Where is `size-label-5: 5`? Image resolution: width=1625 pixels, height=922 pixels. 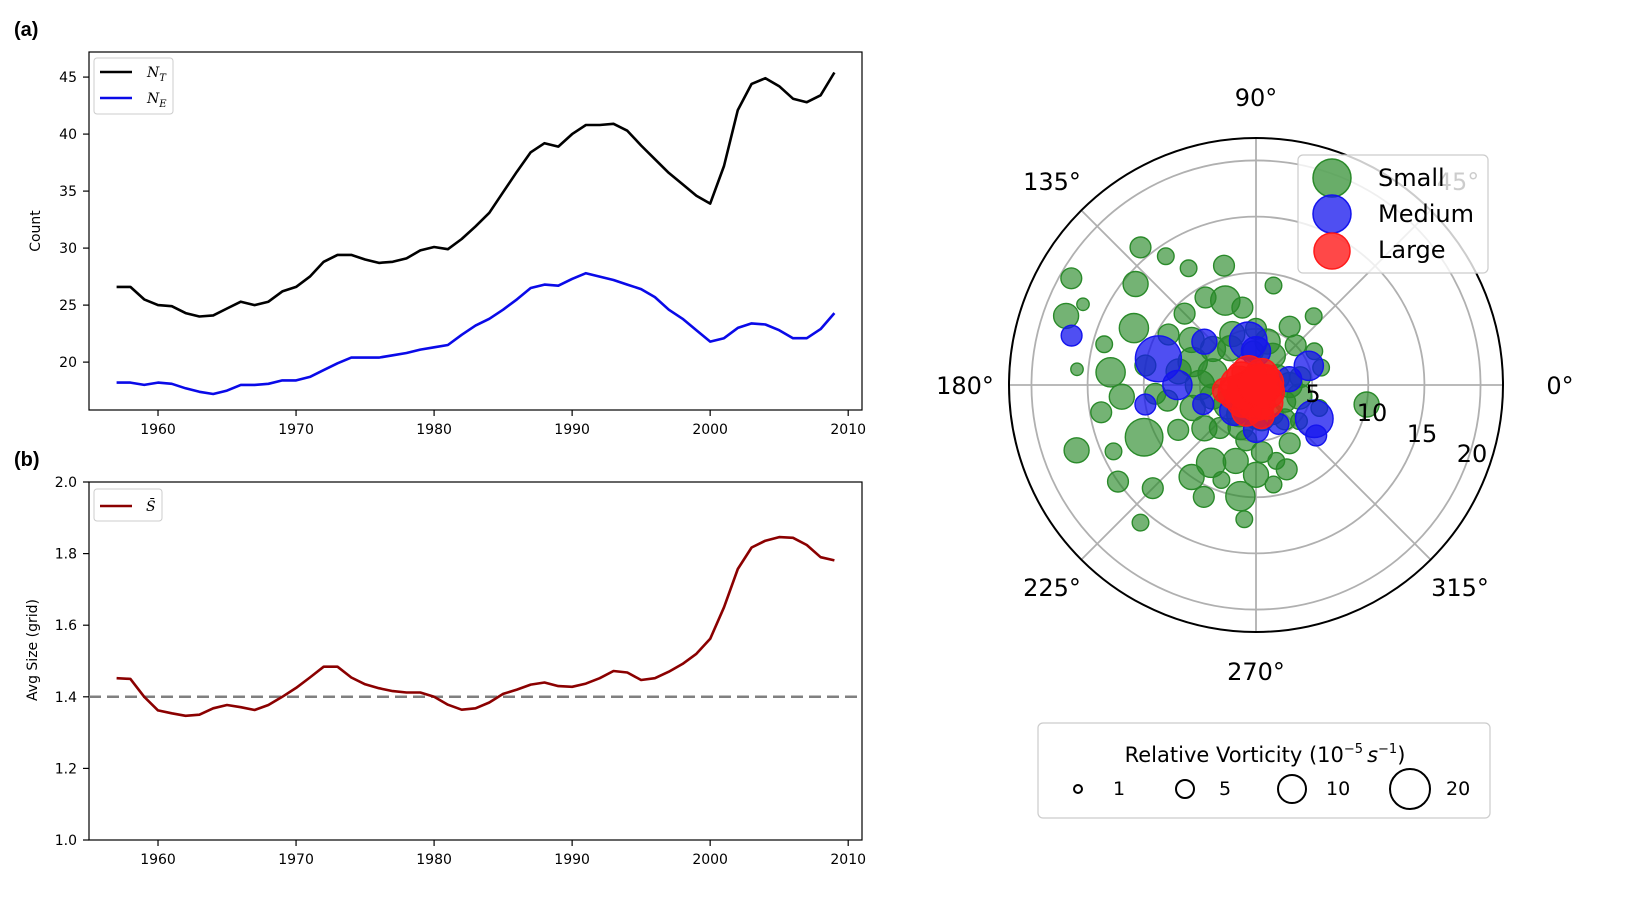
size-label-5: 5 is located at coordinates (1225, 789).